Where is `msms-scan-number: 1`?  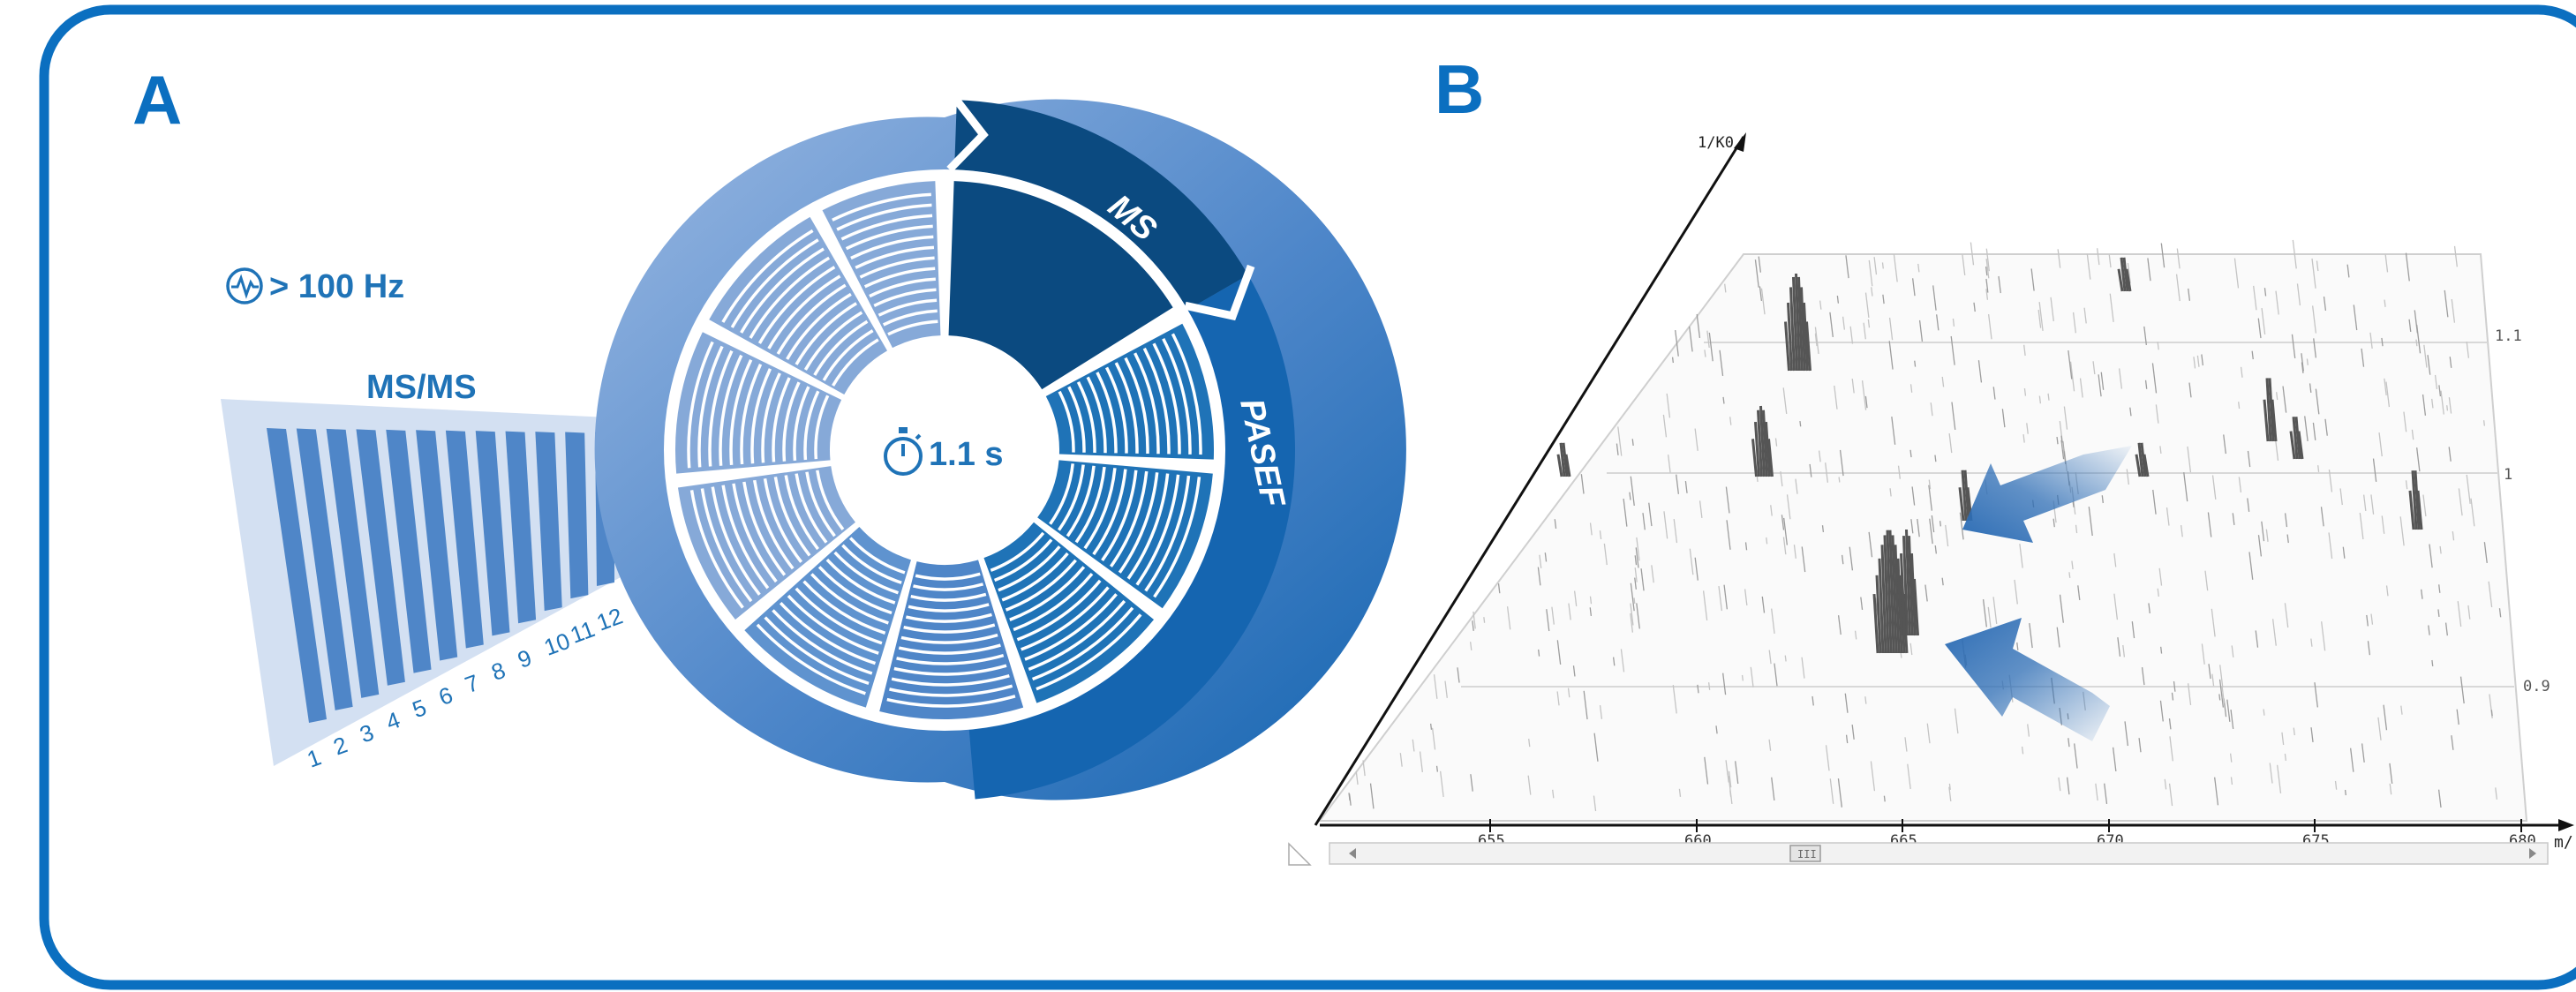 msms-scan-number: 1 is located at coordinates (315, 757).